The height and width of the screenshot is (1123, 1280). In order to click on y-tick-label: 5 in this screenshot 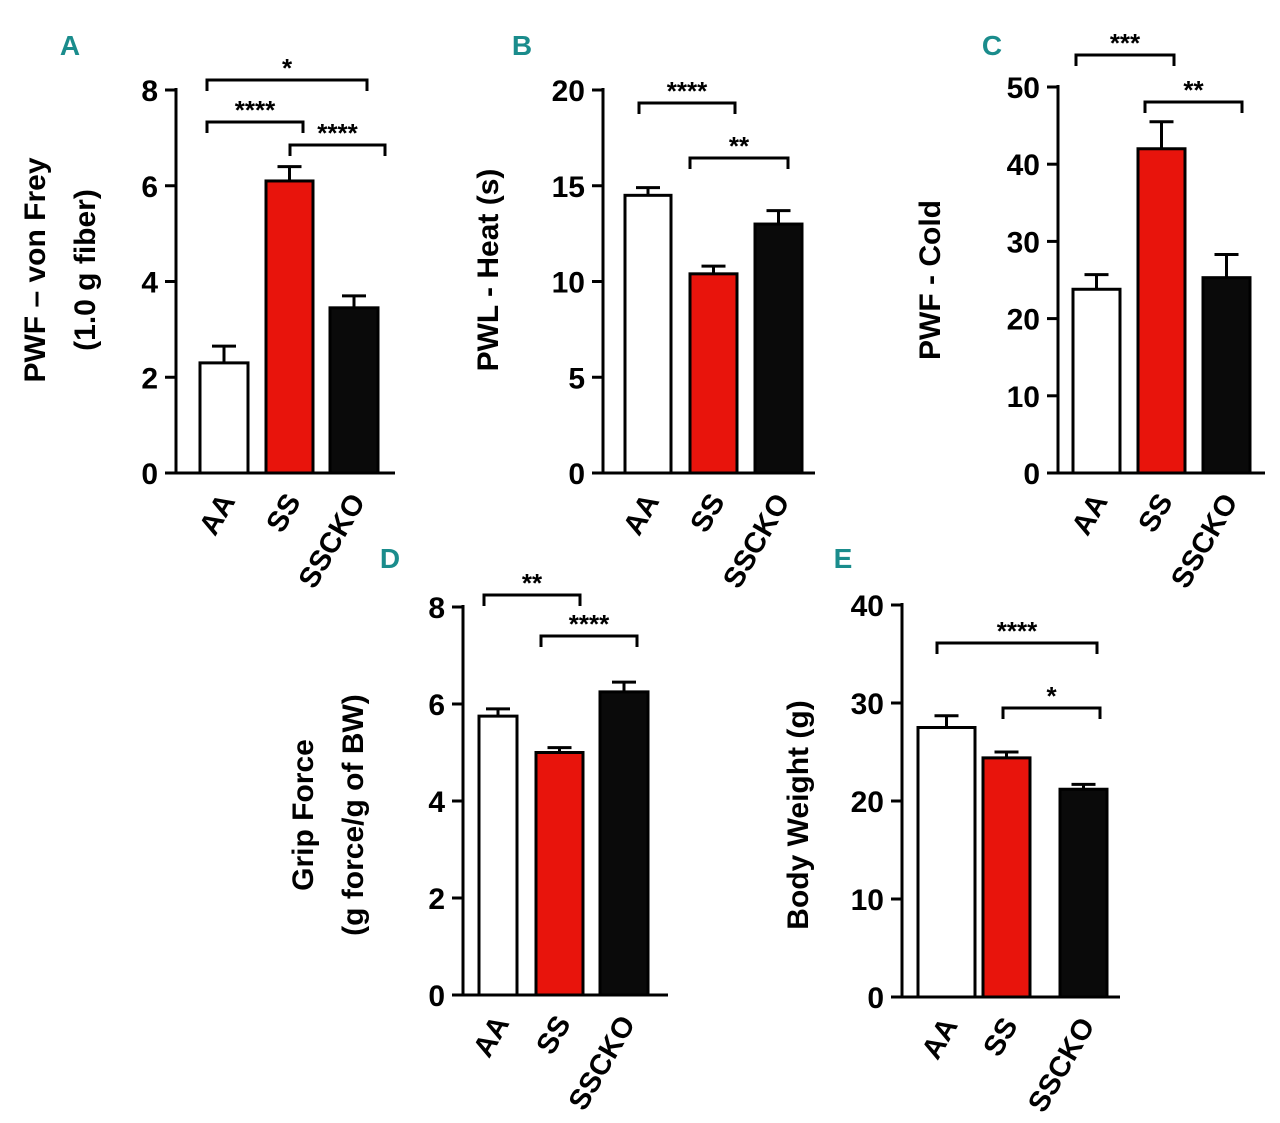, I will do `click(576, 378)`.